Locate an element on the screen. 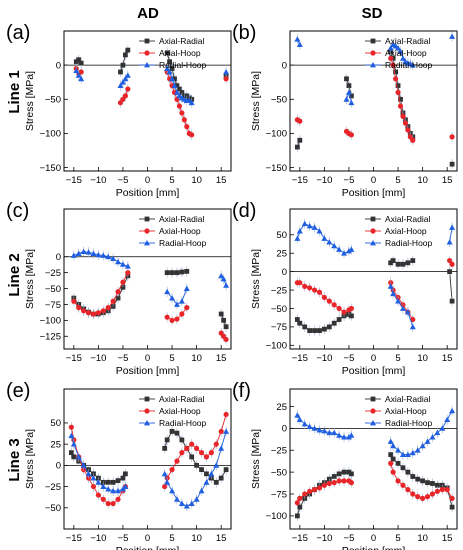 This screenshot has width=463, height=550. y-tick-label: −75 is located at coordinates (279, 494).